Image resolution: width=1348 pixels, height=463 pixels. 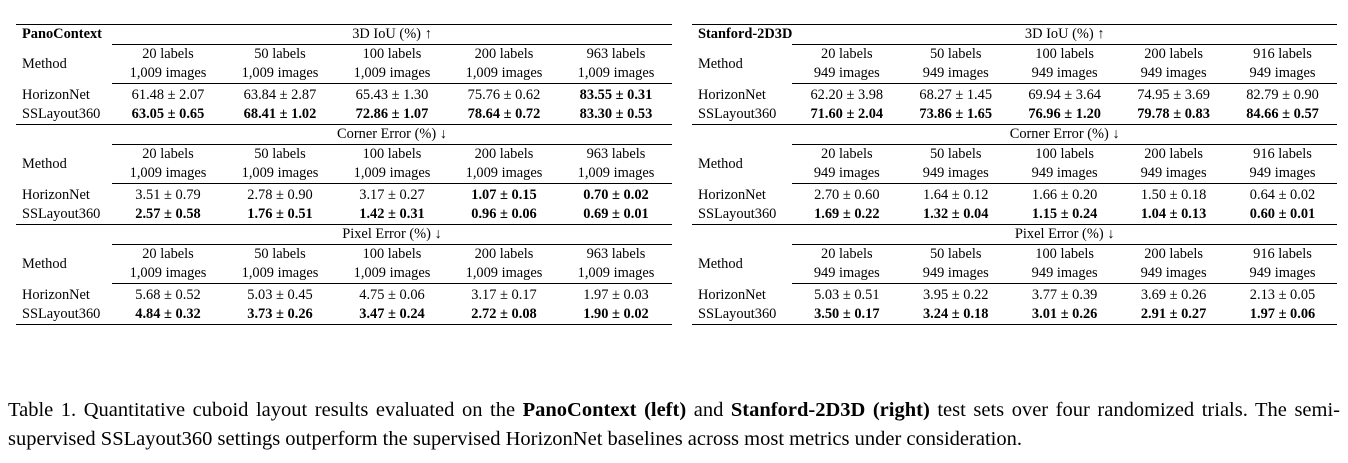 What do you see at coordinates (616, 315) in the screenshot?
I see `metric-value: 1.90 ± 0.02` at bounding box center [616, 315].